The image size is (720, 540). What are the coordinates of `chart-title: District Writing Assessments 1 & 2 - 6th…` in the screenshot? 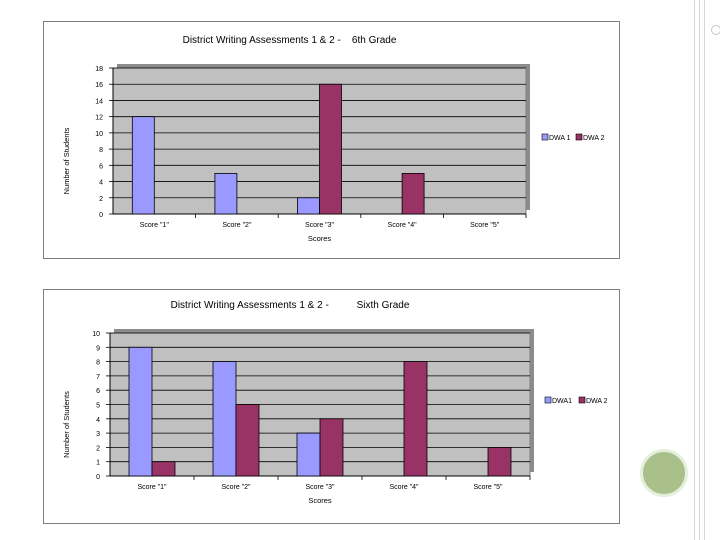 It's located at (290, 40).